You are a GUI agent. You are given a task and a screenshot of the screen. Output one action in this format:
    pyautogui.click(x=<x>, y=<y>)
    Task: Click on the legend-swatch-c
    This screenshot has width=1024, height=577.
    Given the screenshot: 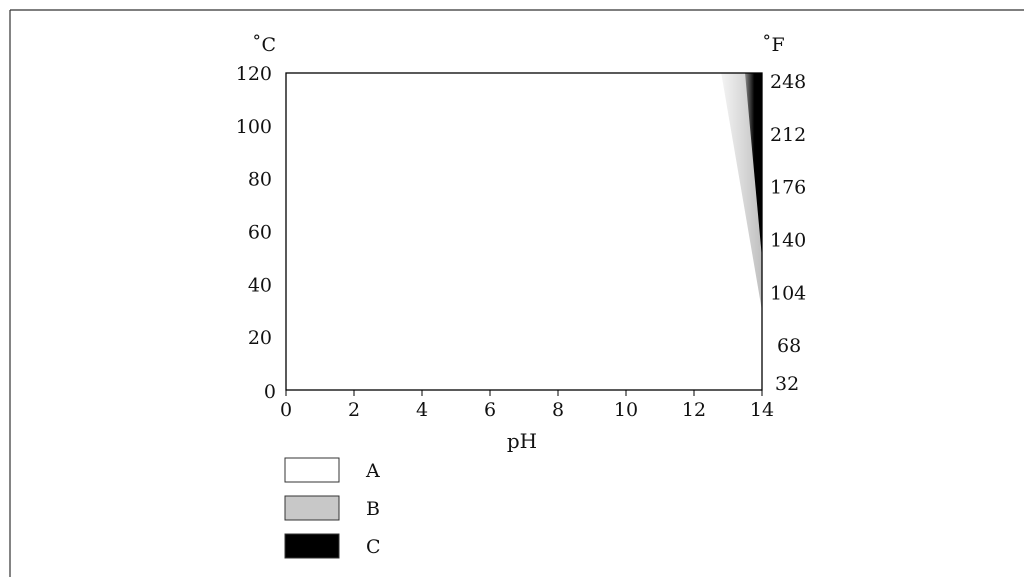 What is the action you would take?
    pyautogui.click(x=312, y=546)
    